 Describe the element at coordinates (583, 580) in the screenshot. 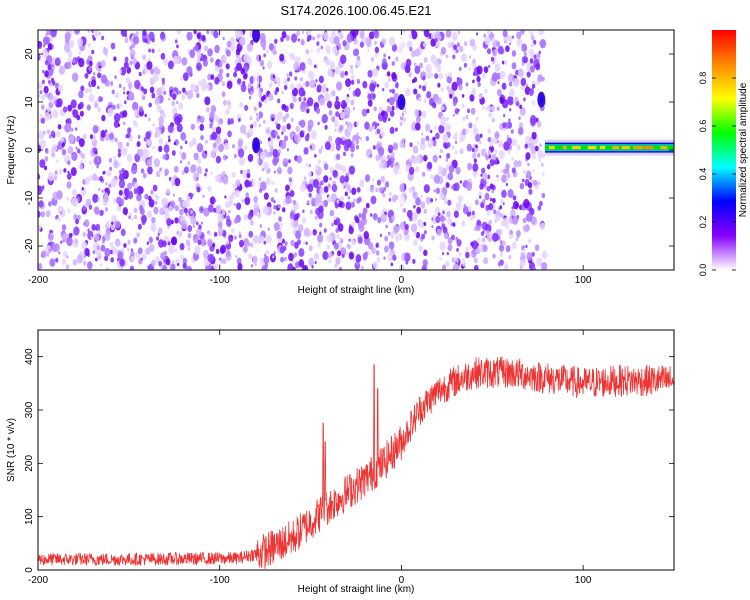

I see `x-tick-label: 100` at that location.